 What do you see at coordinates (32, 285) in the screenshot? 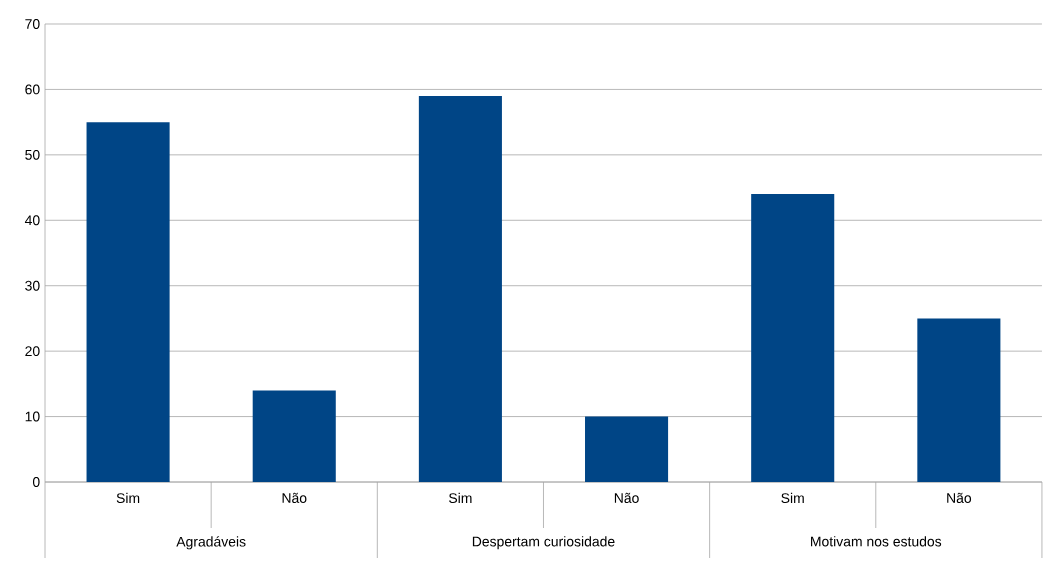
I see `y-tick-label: 30` at bounding box center [32, 285].